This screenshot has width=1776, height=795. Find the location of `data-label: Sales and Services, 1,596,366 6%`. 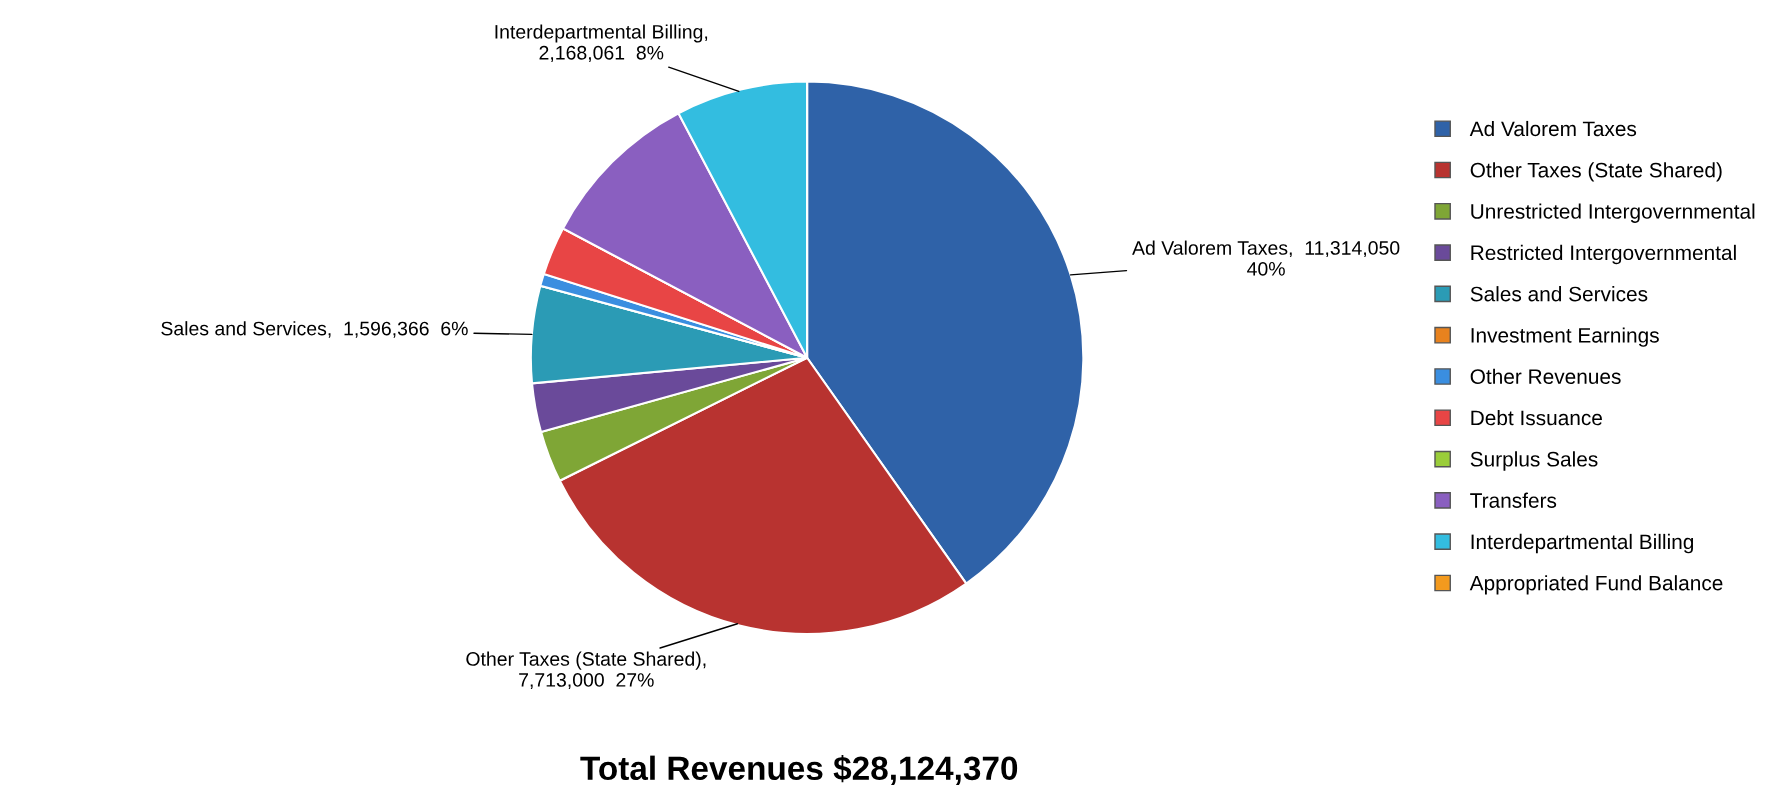

data-label: Sales and Services, 1,596,366 6% is located at coordinates (314, 329).